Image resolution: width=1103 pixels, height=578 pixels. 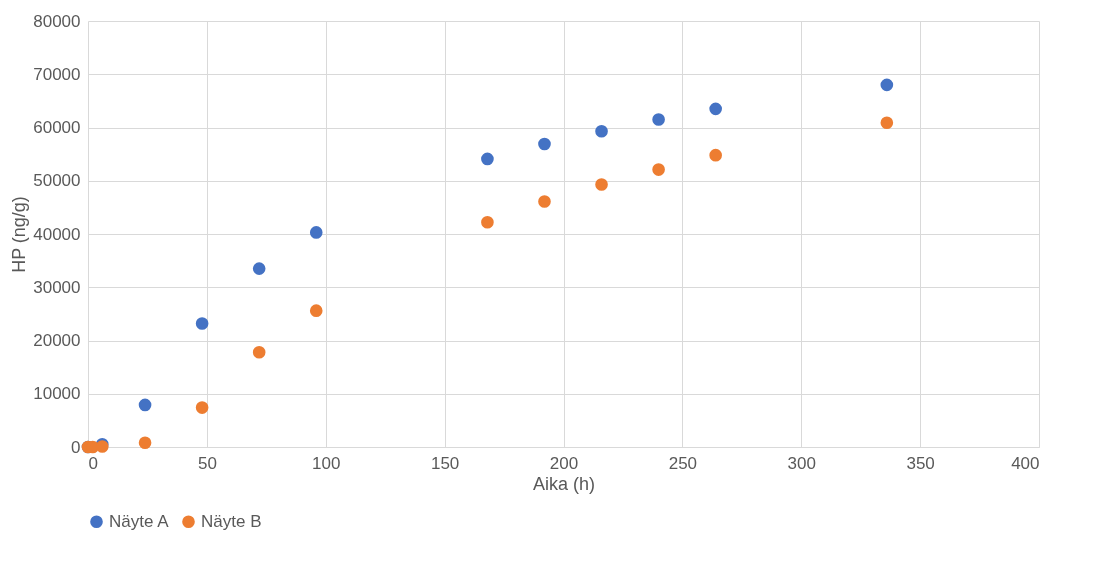 I want to click on y-tick-label: 10000, so click(x=57, y=394).